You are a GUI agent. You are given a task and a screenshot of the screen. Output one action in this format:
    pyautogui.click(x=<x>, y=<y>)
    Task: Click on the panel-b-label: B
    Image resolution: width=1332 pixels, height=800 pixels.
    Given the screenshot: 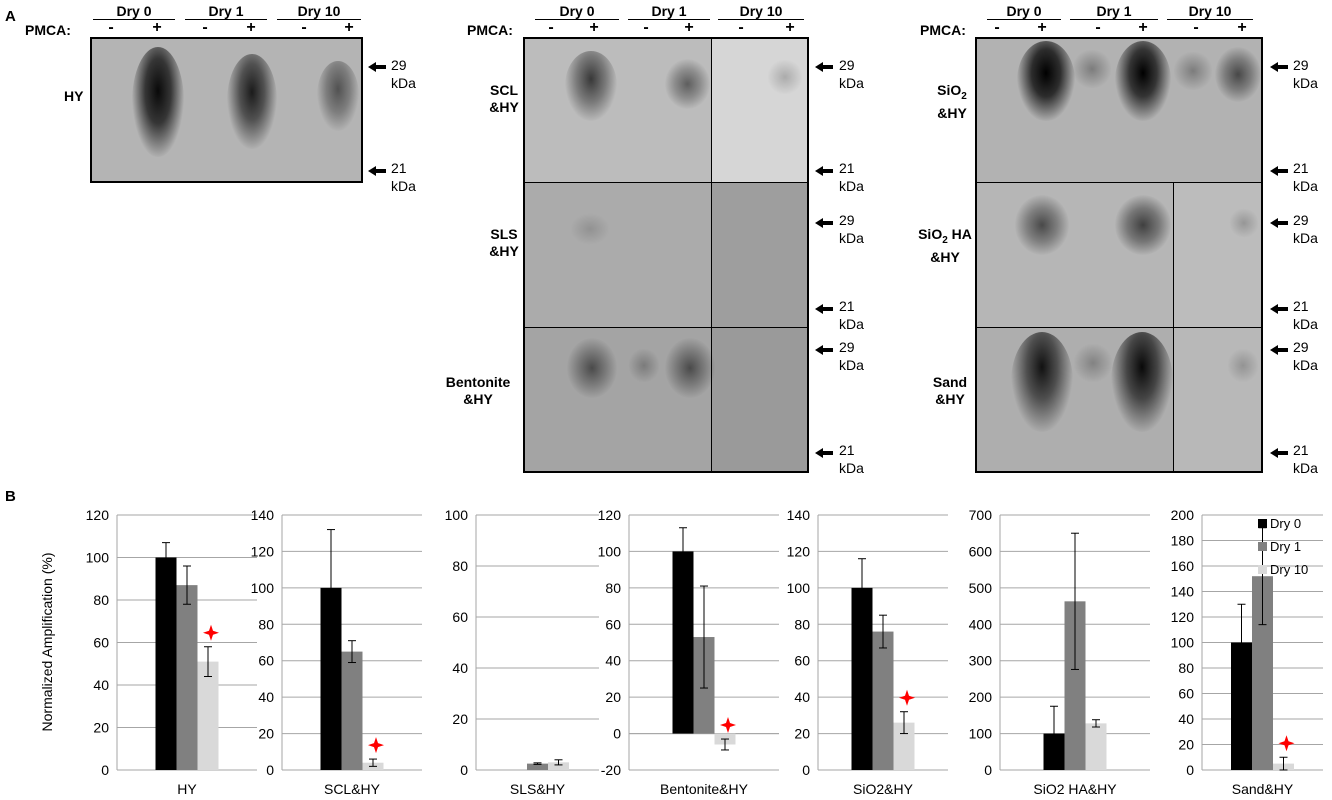 What is the action you would take?
    pyautogui.click(x=10, y=496)
    